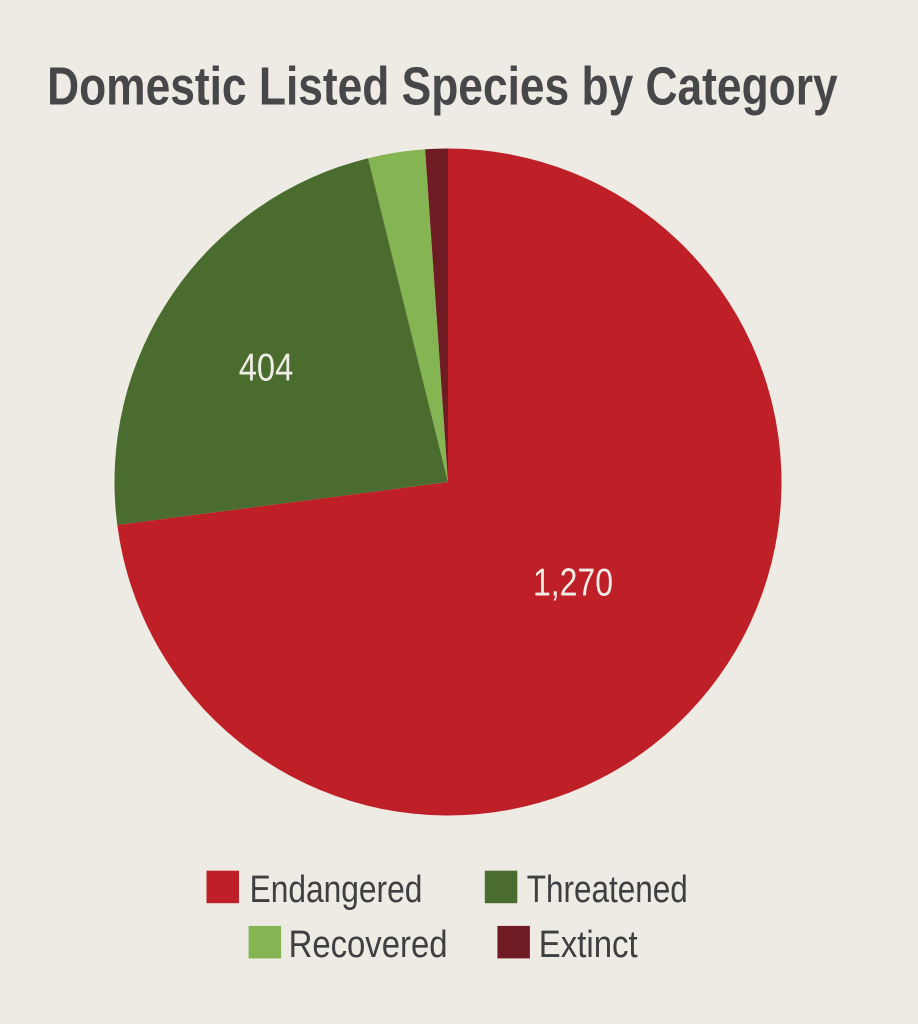 This screenshot has width=918, height=1024. I want to click on svg-text: 1,270, so click(573, 582).